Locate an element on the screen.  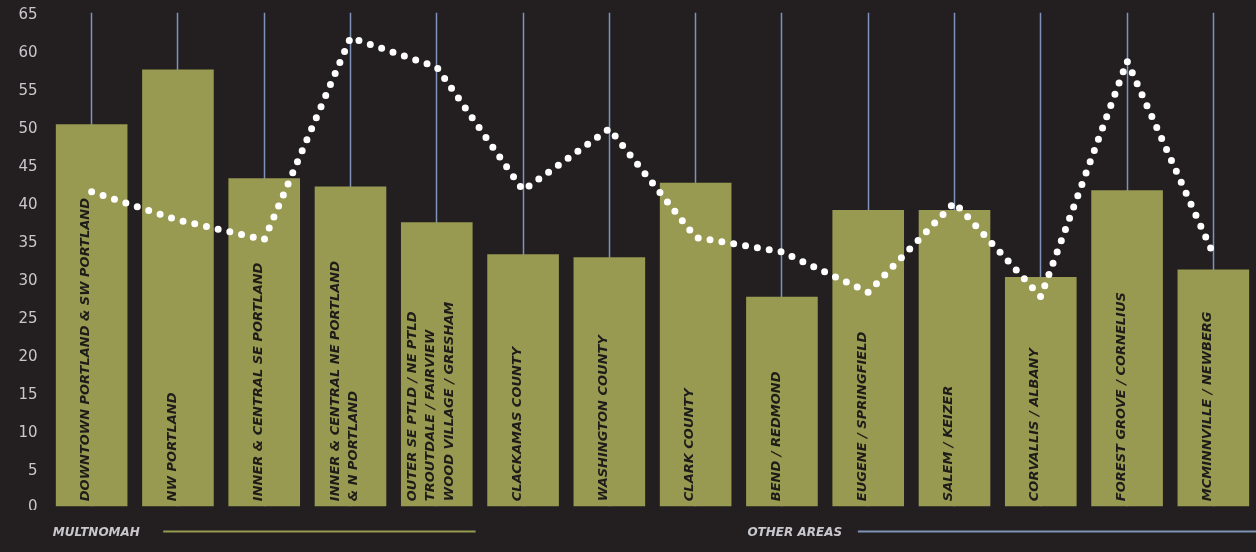
x-tick-label: DOWNTOWN PORTLAND & SW PORTLAND is located at coordinates (85, 349).